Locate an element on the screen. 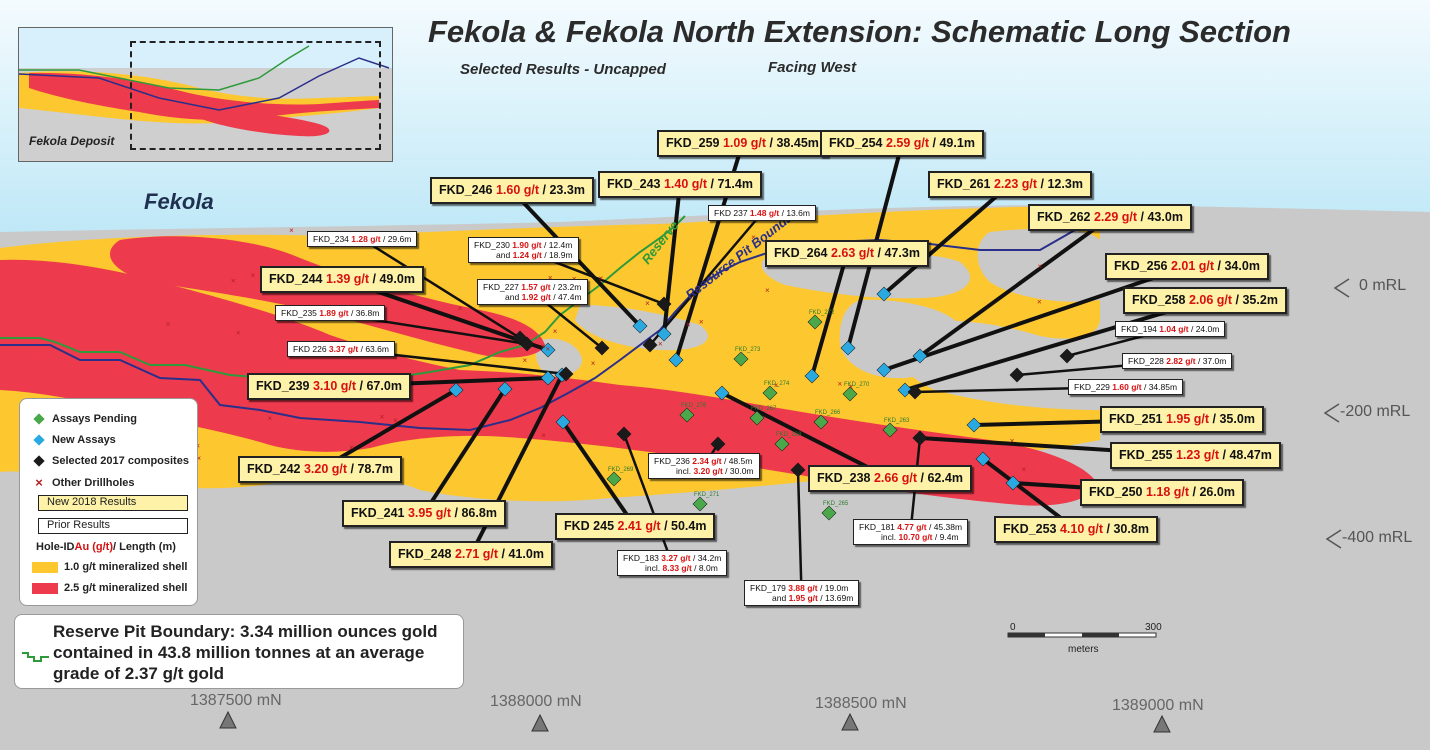 Image resolution: width=1430 pixels, height=750 pixels. pending-hole-id: FKD_272 is located at coordinates (822, 313).